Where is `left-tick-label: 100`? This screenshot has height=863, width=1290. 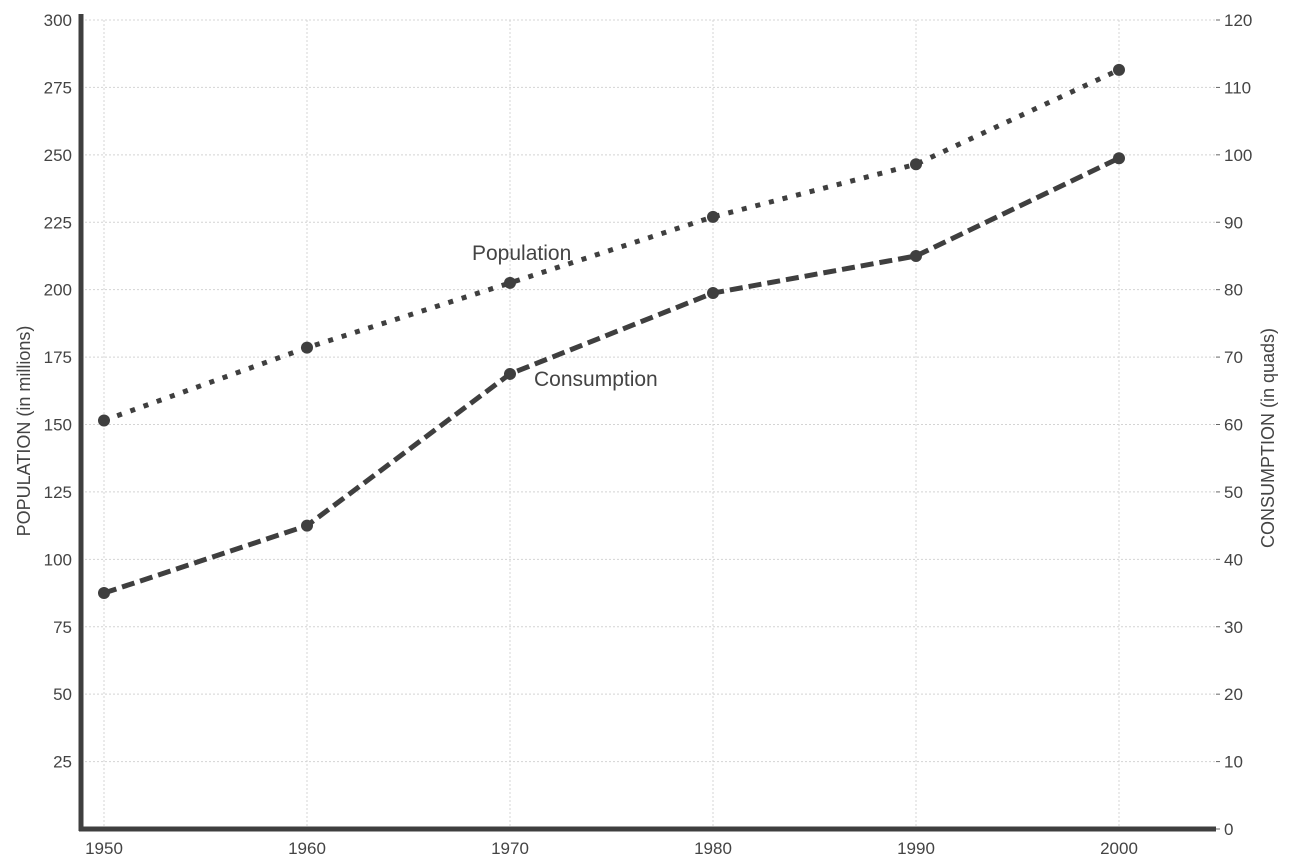 left-tick-label: 100 is located at coordinates (58, 559).